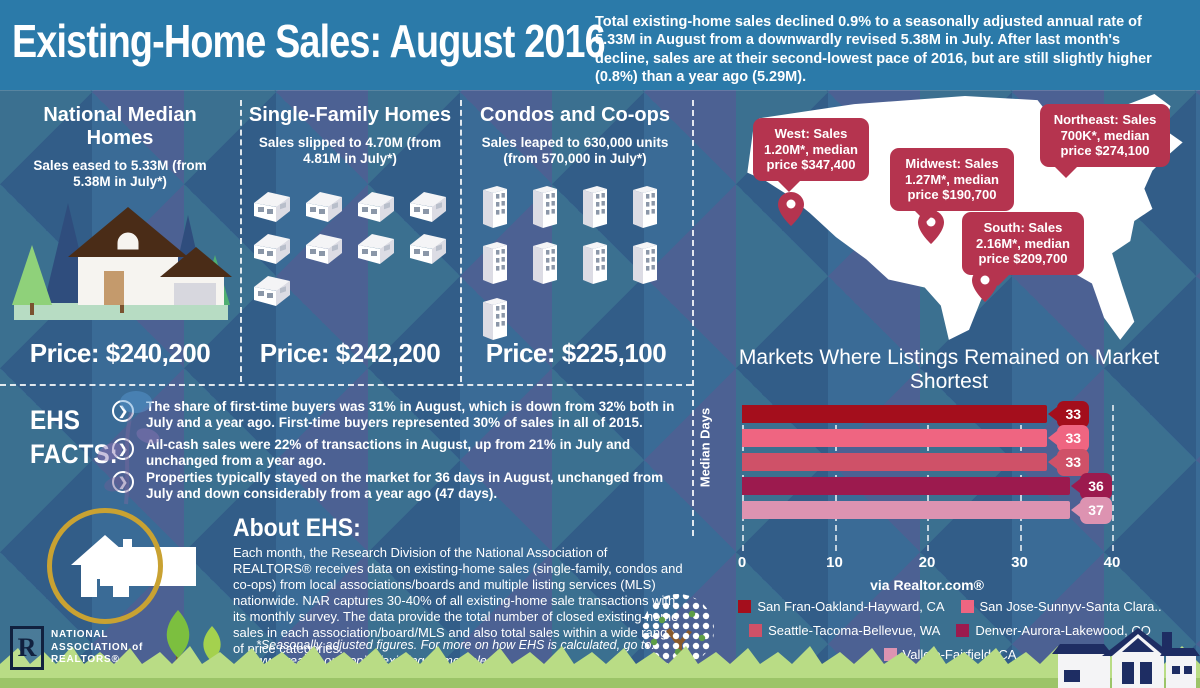  What do you see at coordinates (927, 510) in the screenshot?
I see `bar-row: 37` at bounding box center [927, 510].